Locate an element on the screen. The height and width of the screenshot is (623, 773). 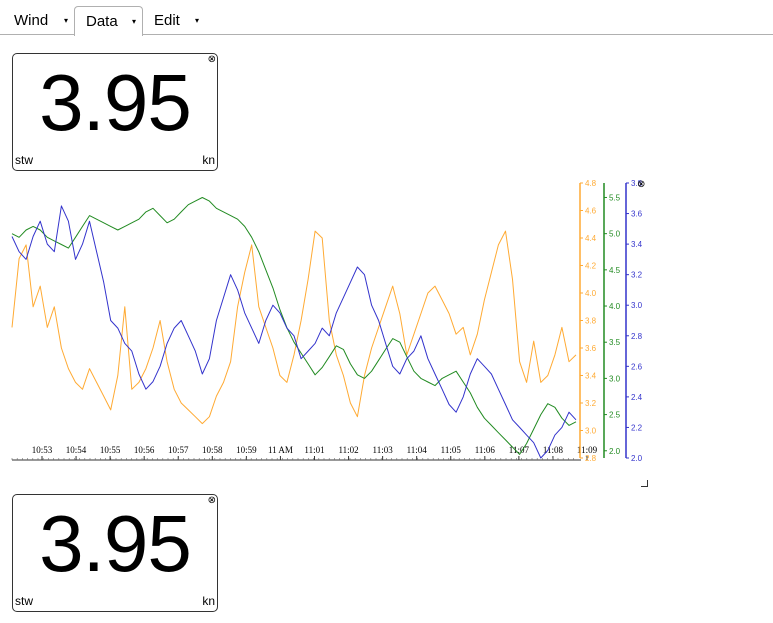
y-tick-label: 2.4 is located at coordinates (637, 397).